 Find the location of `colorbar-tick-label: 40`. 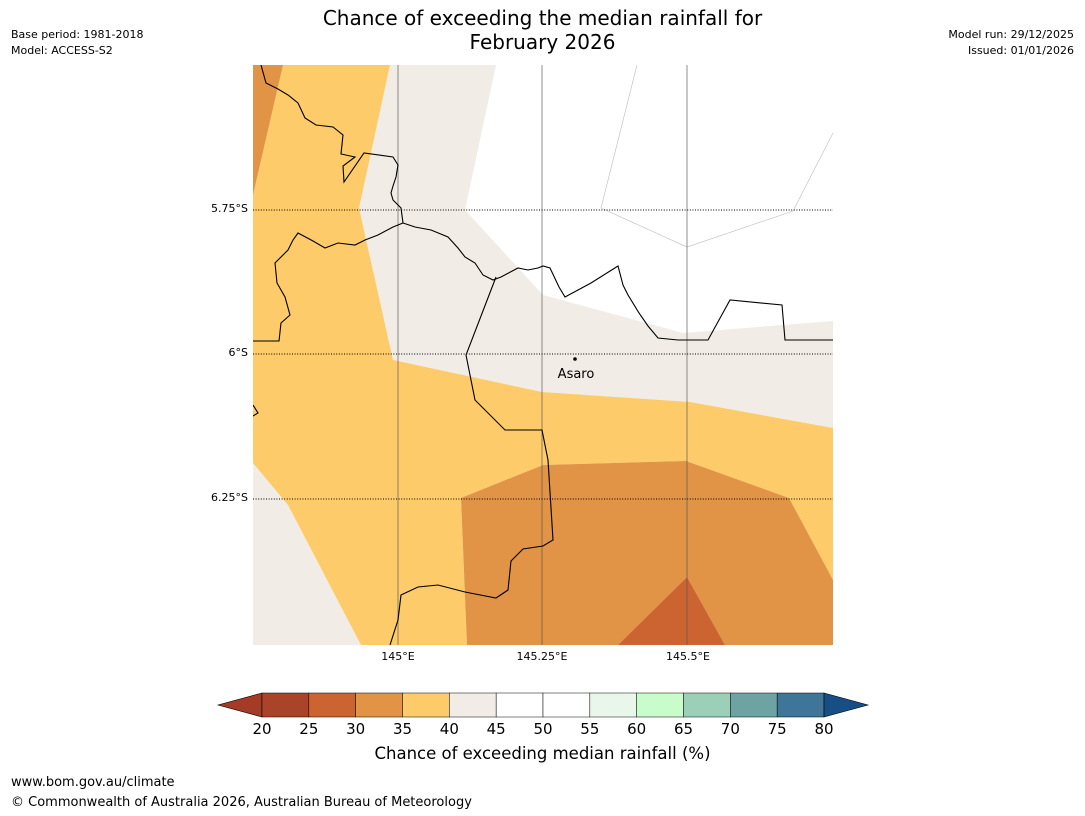

colorbar-tick-label: 40 is located at coordinates (449, 729).